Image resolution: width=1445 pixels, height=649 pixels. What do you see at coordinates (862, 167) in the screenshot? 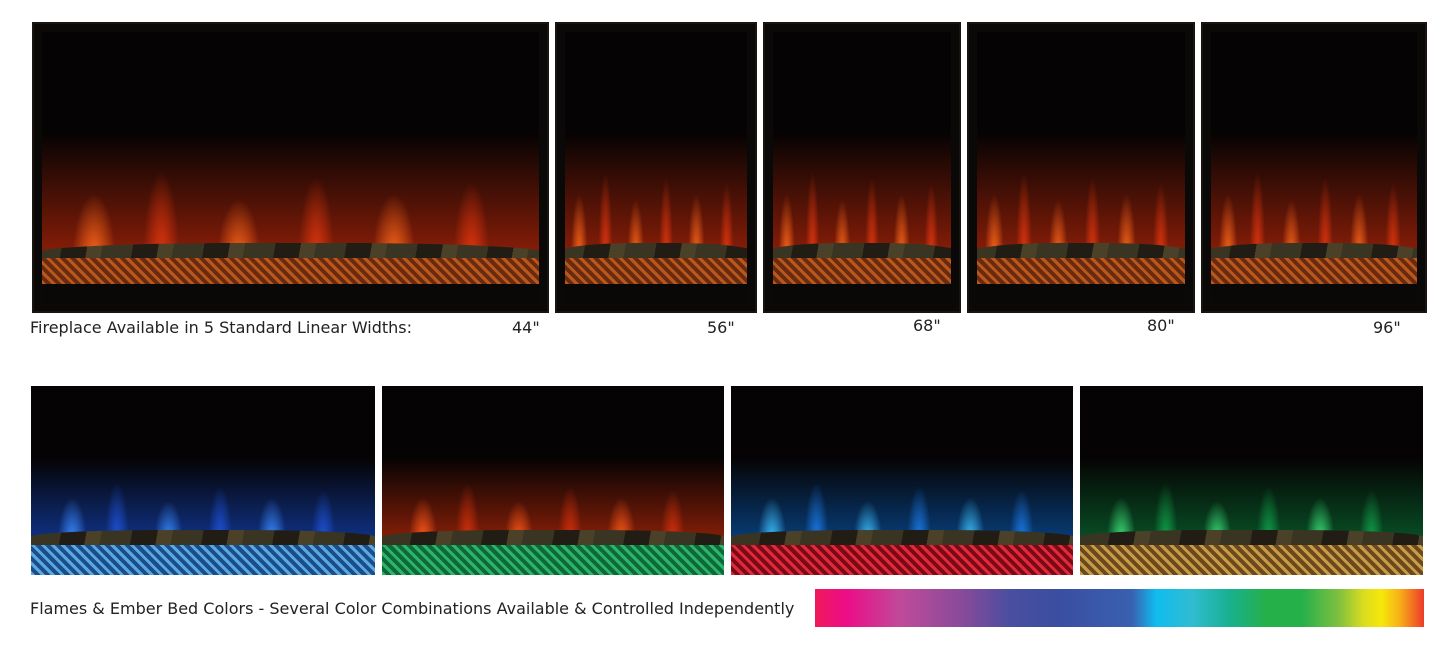
I see `fireplace-68-photo` at bounding box center [862, 167].